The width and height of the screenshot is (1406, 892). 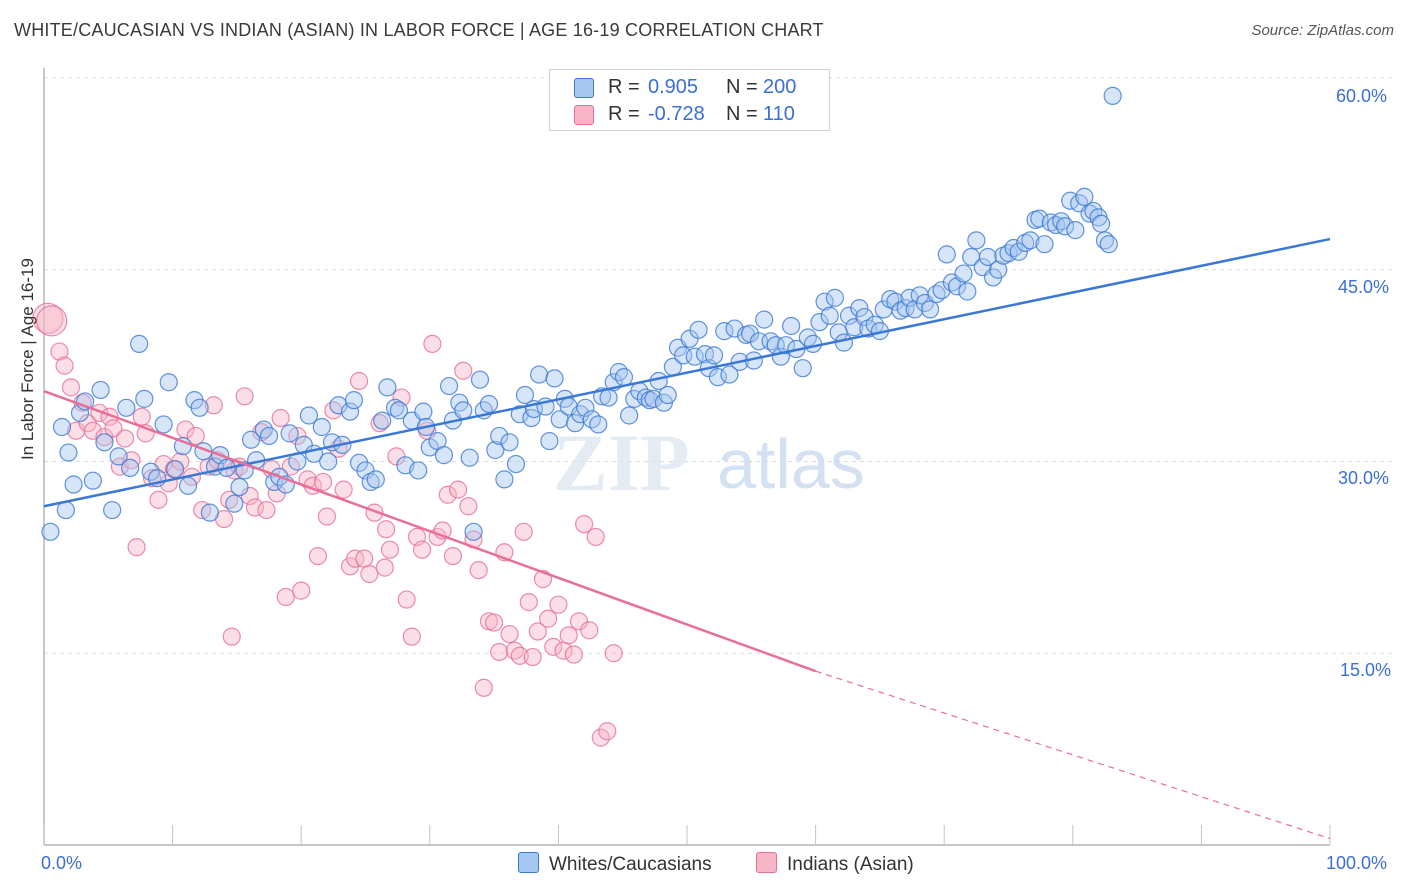 I want to click on bottom-legend-swatch-indians, so click(x=766, y=862).